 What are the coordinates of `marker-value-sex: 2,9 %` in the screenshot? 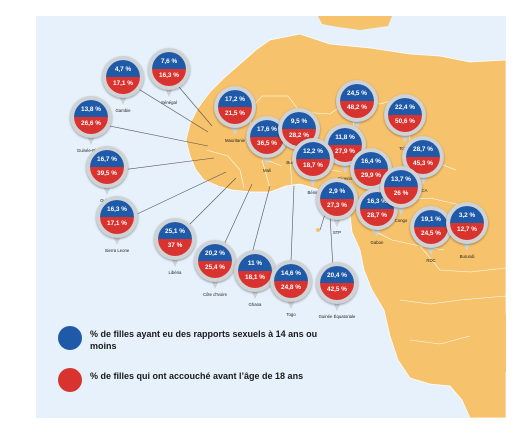 It's located at (337, 190).